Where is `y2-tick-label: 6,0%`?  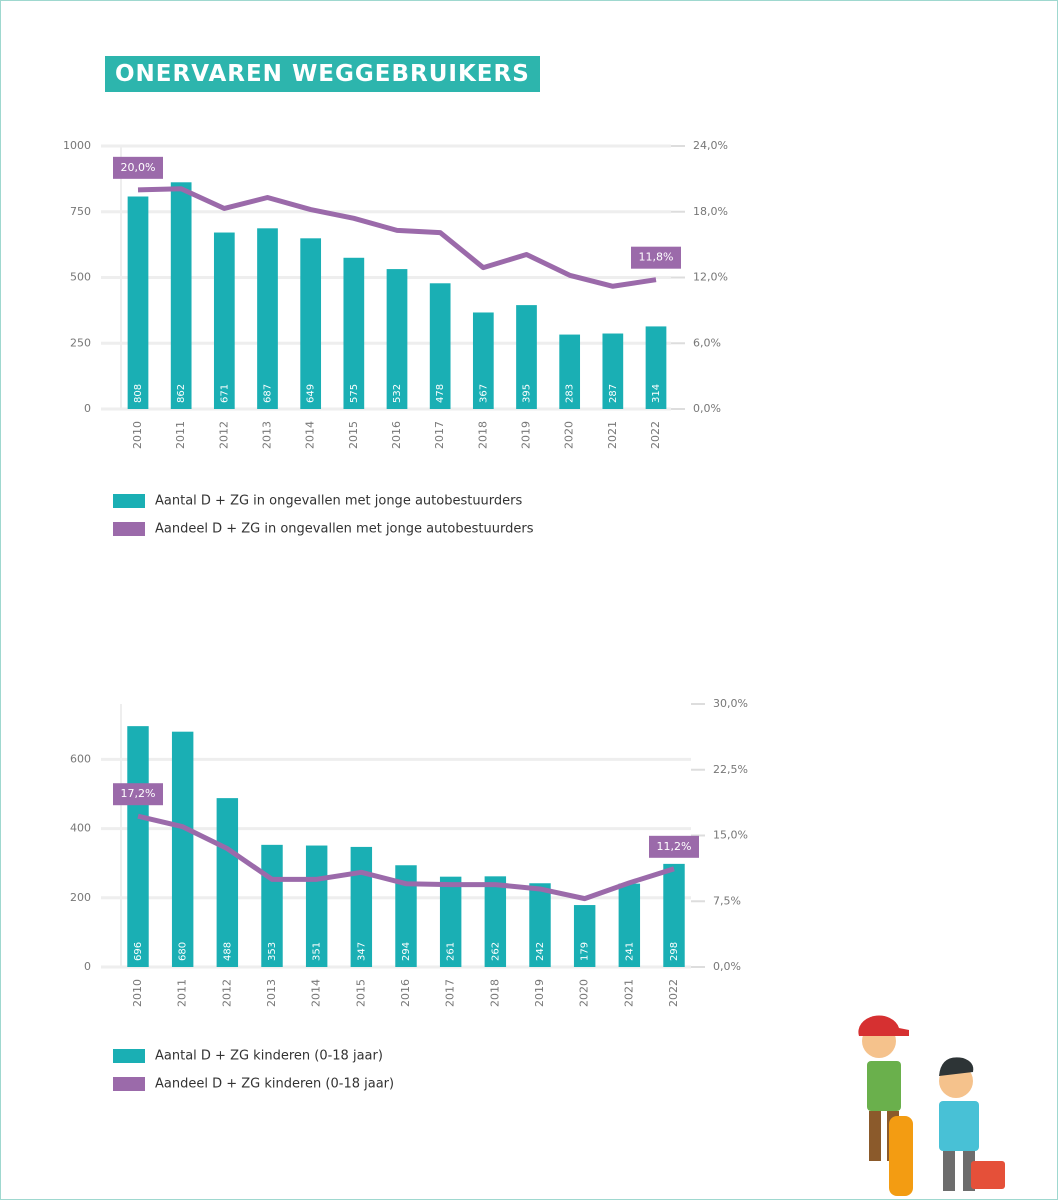 y2-tick-label: 6,0% is located at coordinates (707, 342).